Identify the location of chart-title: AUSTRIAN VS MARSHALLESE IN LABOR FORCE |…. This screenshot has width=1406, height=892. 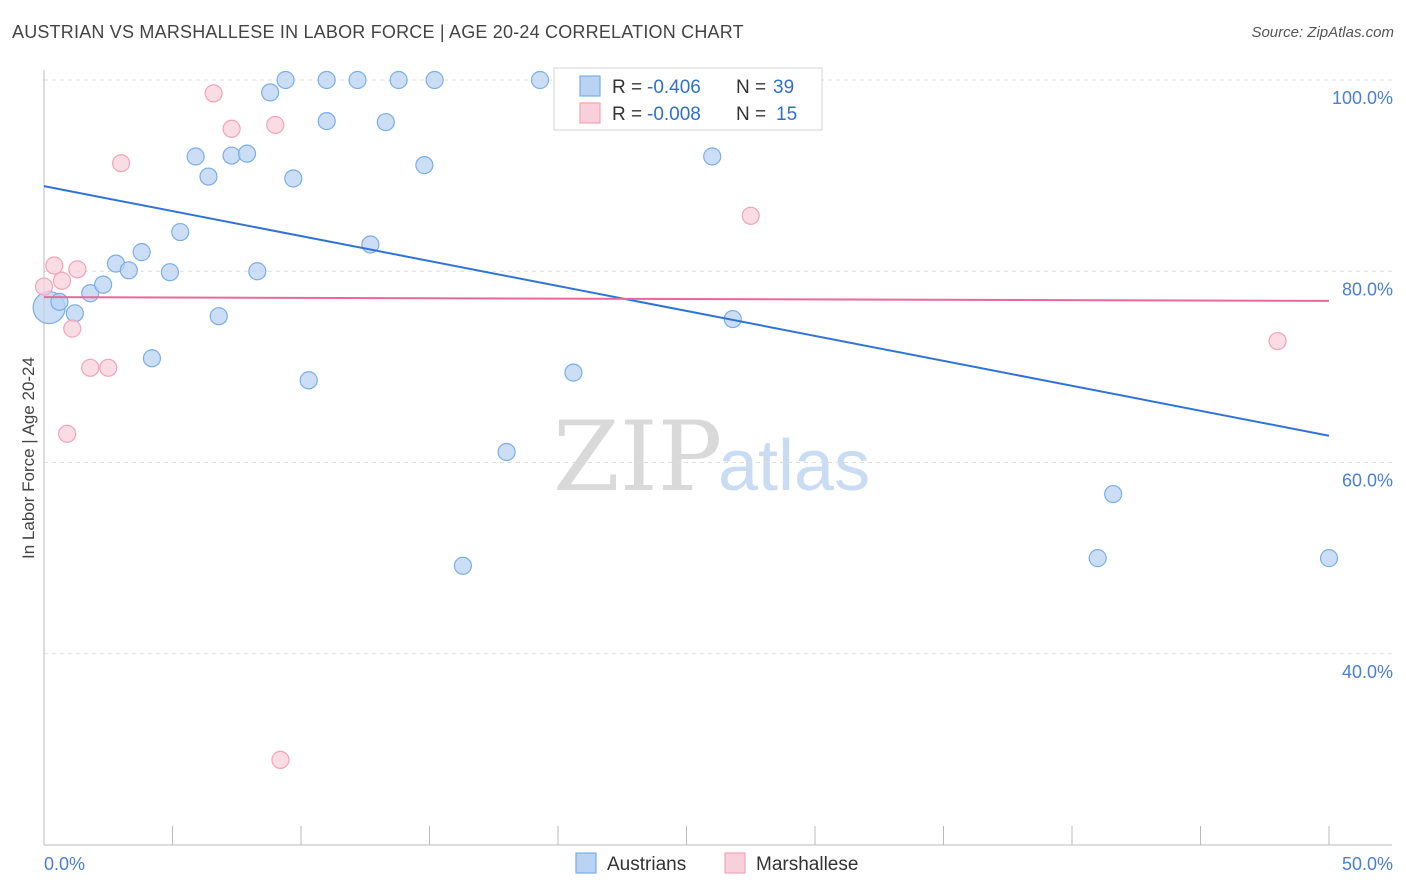
(378, 32).